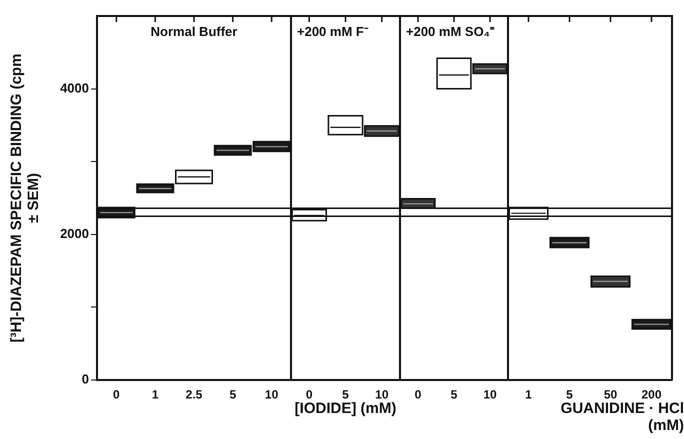  Describe the element at coordinates (346, 408) in the screenshot. I see `x-axis-title: [IODIDE] (mM)` at that location.